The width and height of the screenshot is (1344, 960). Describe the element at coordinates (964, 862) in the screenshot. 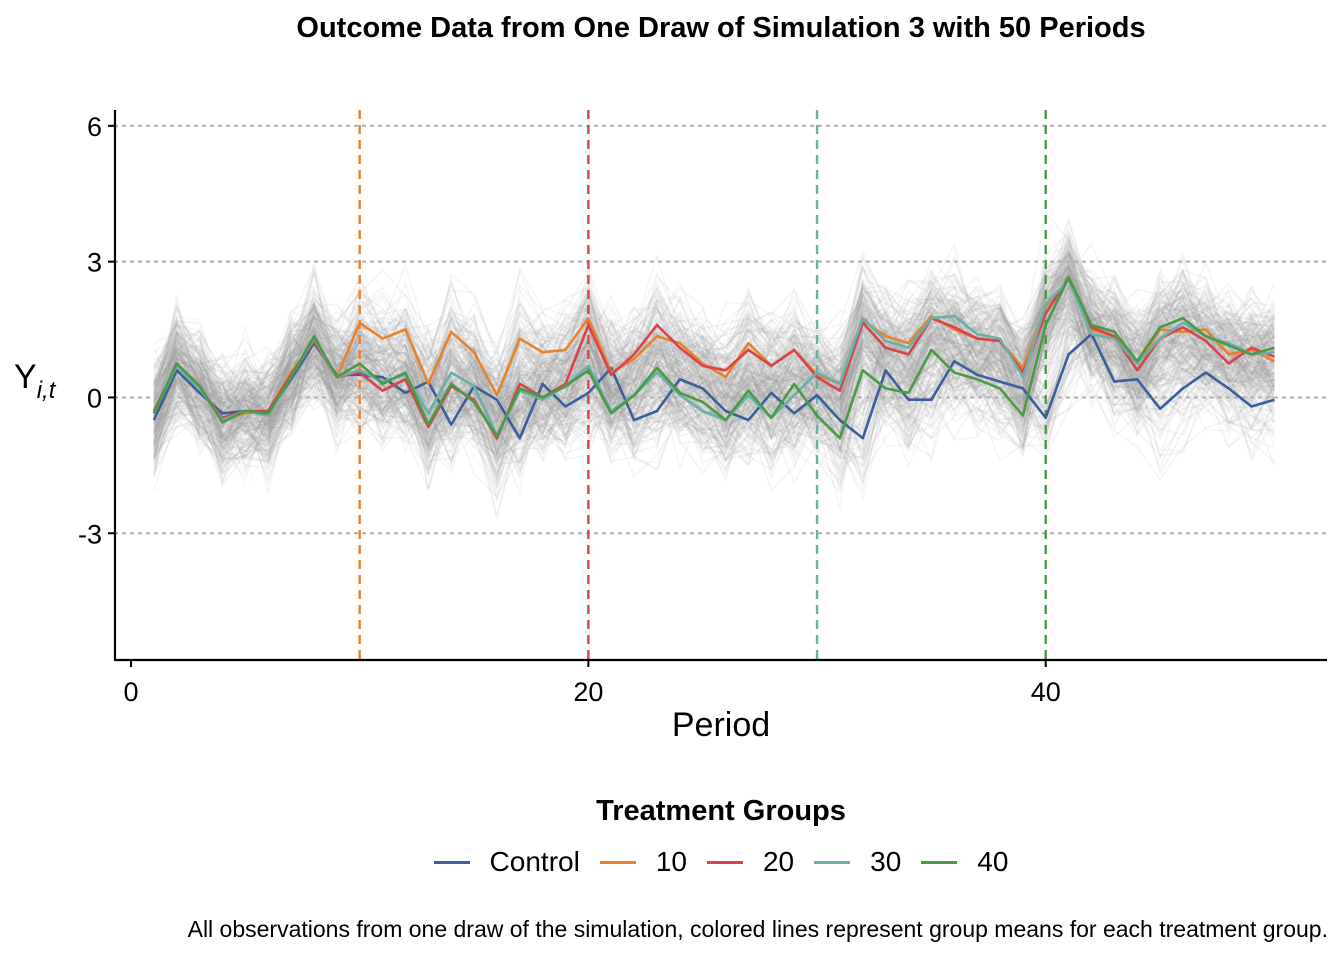

I see `legend-item-40: 40` at that location.